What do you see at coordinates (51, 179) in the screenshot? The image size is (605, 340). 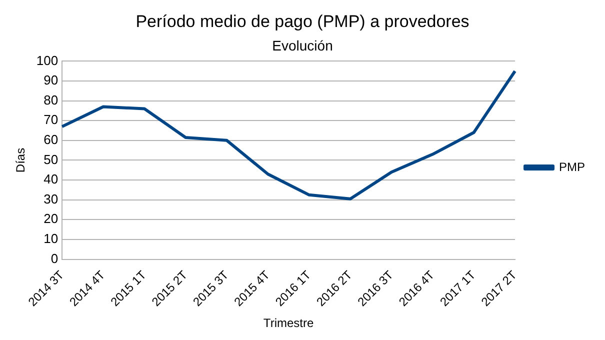 I see `y-tick-label: 40` at bounding box center [51, 179].